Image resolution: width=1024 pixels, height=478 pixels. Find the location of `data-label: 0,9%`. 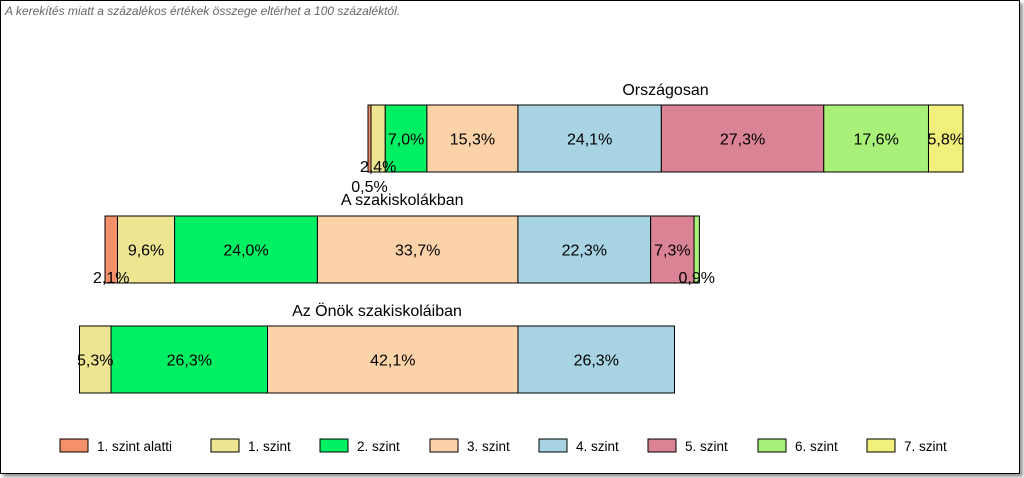

data-label: 0,9% is located at coordinates (696, 278).